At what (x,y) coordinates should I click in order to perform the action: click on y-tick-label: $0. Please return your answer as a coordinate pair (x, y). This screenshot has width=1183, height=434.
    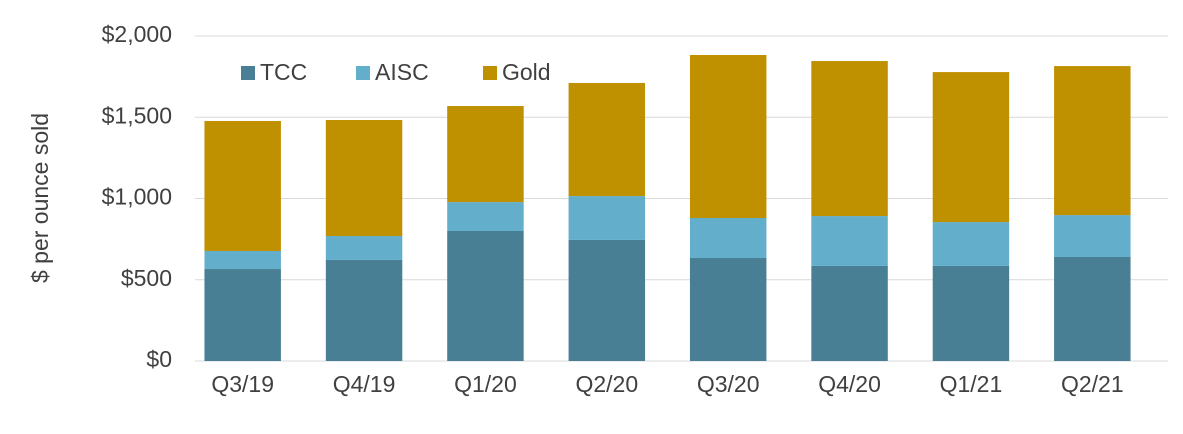
    Looking at the image, I should click on (159, 359).